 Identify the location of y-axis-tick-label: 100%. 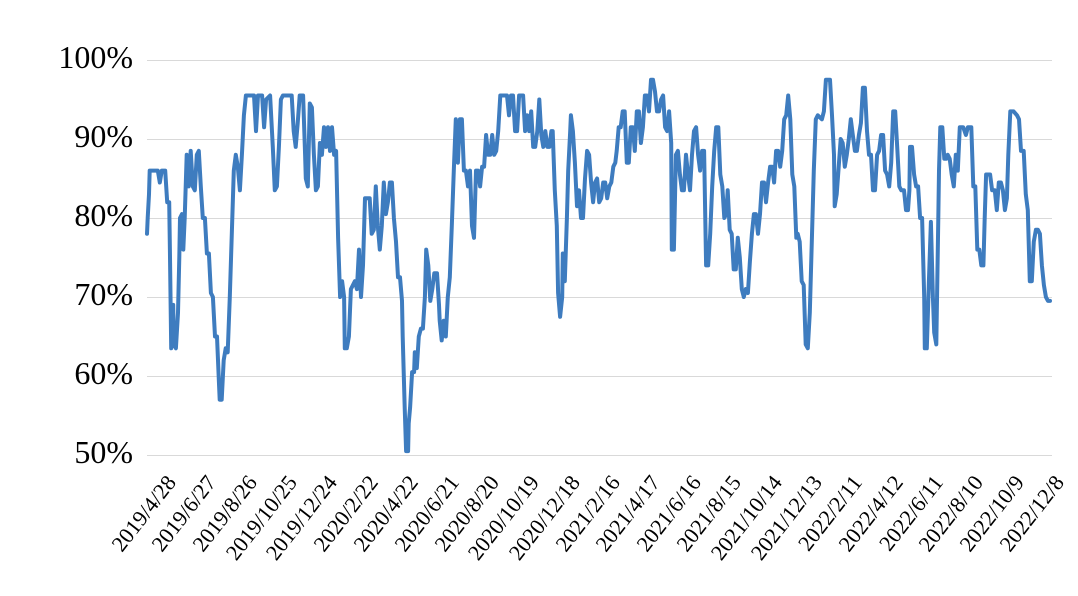
(95, 57).